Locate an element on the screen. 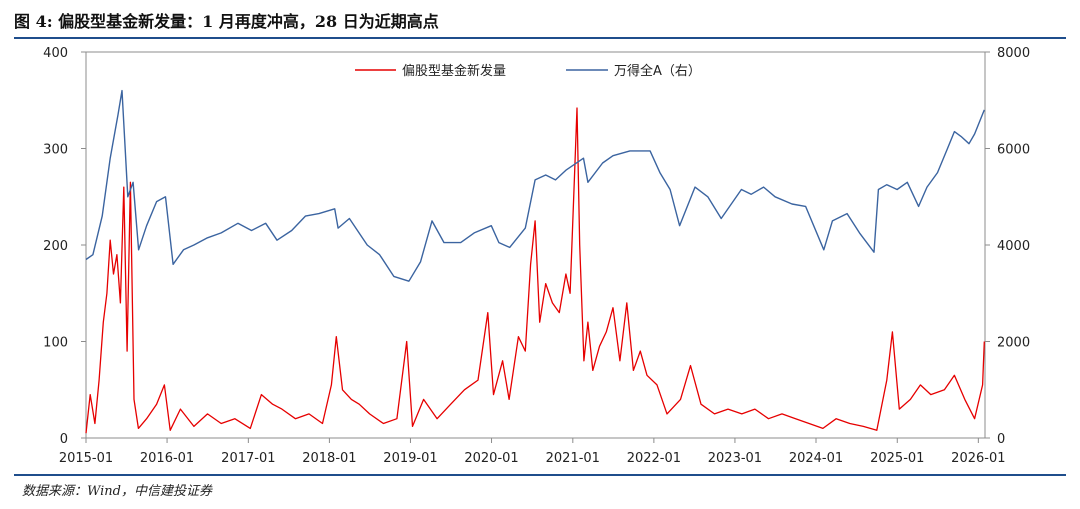  y-right-tick-label: 6000 is located at coordinates (1013, 150).